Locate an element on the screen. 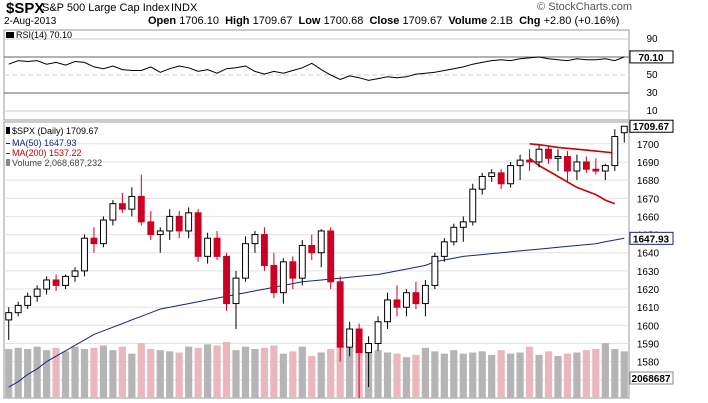 This screenshot has height=403, width=708. ma200-lower-line is located at coordinates (572, 181).